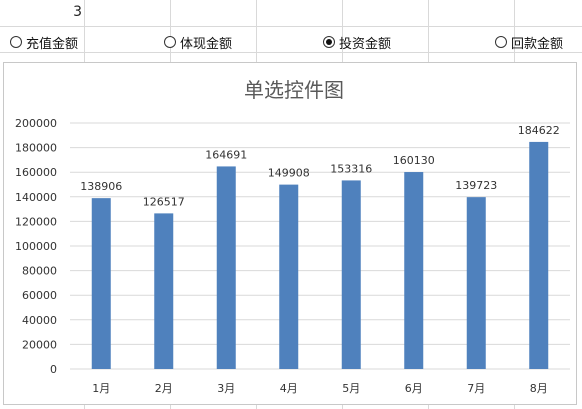 The height and width of the screenshot is (409, 582). I want to click on data-label: 160130, so click(414, 160).